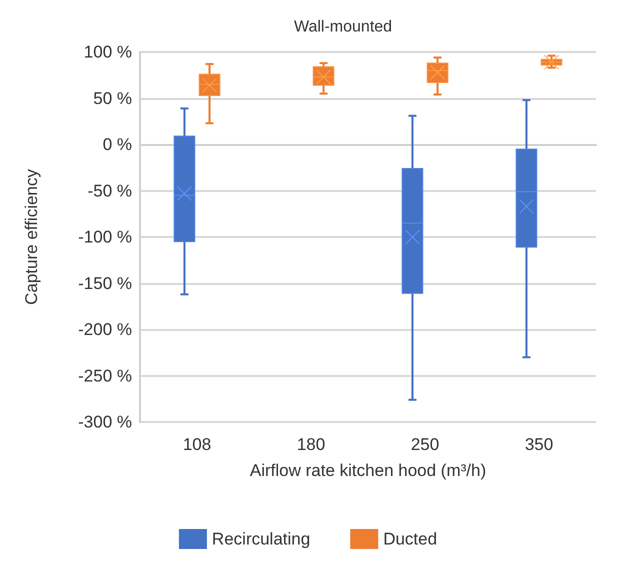 This screenshot has width=617, height=570. Describe the element at coordinates (105, 283) in the screenshot. I see `y-tick-label: -150 %` at that location.